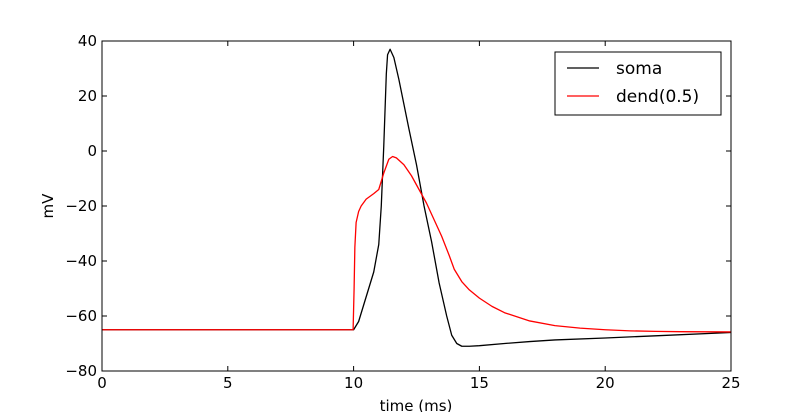  I want to click on legend-box, so click(638, 83).